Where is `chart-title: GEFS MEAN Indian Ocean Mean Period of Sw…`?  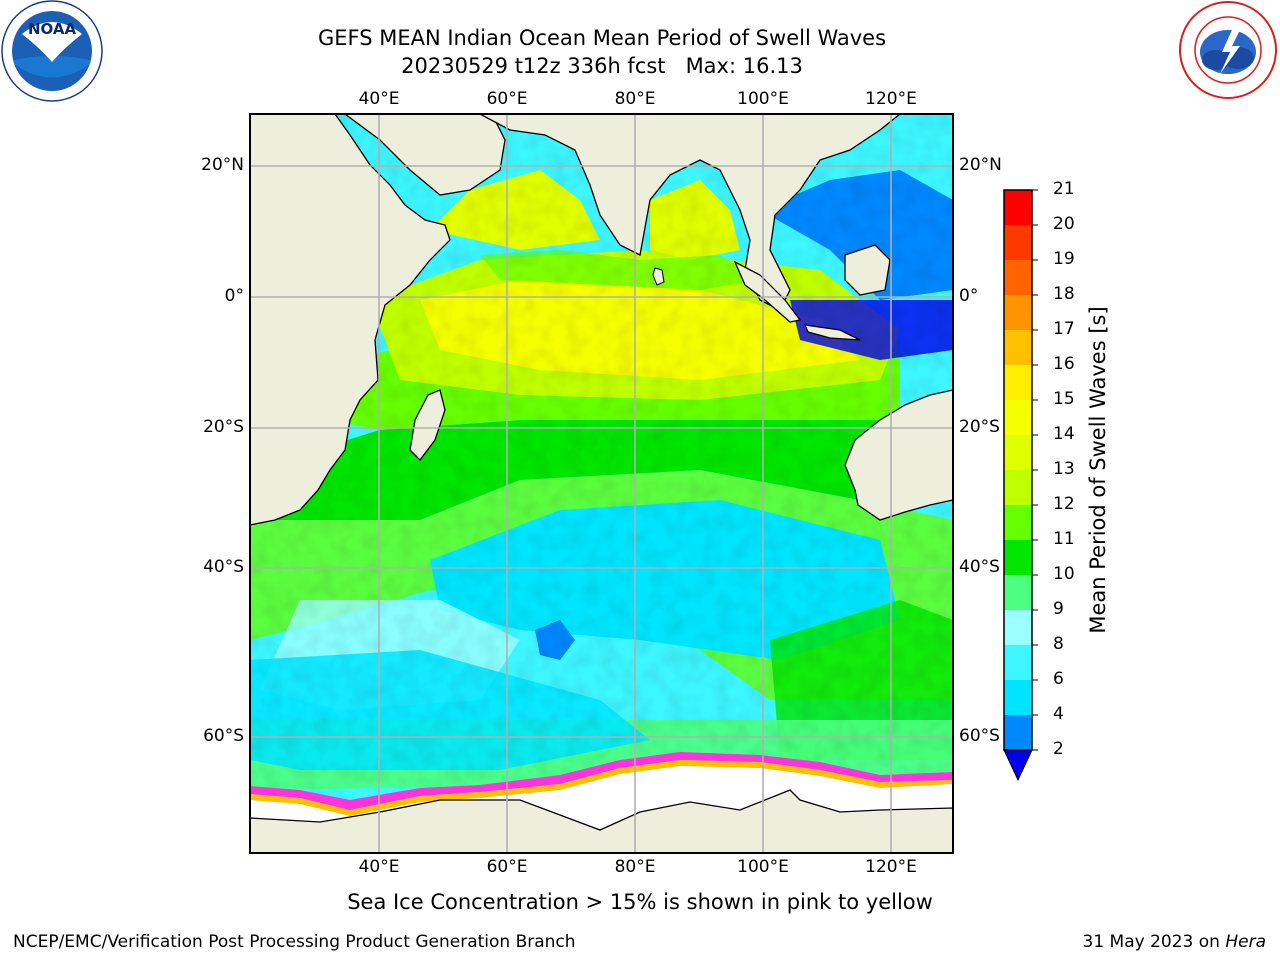 chart-title: GEFS MEAN Indian Ocean Mean Period of Sw… is located at coordinates (602, 38).